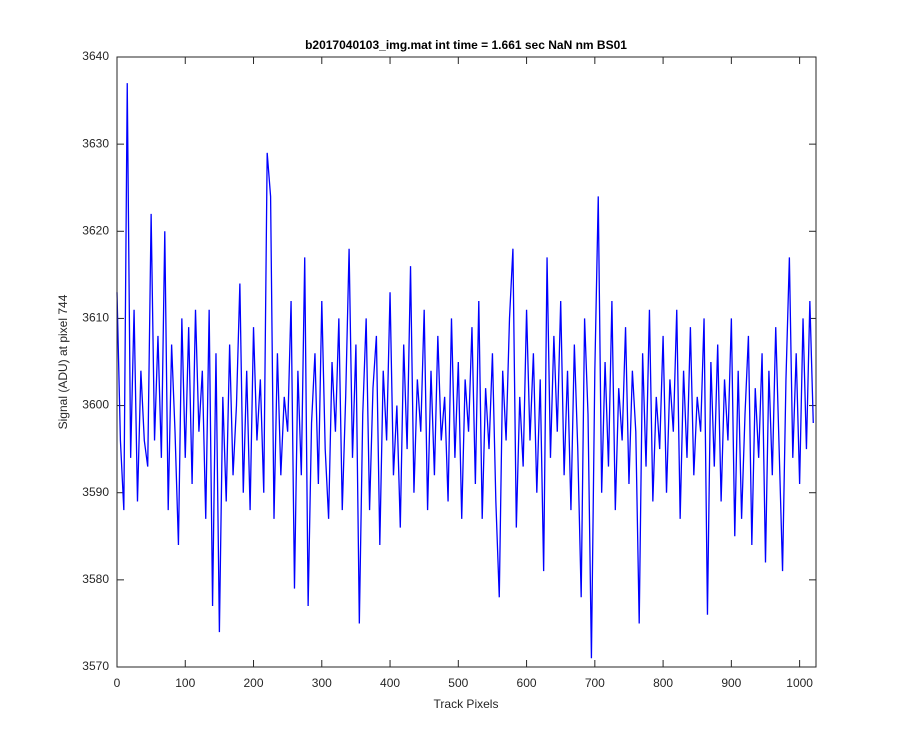 Image resolution: width=900 pixels, height=750 pixels. I want to click on y-tick-label: 3580, so click(95, 579).